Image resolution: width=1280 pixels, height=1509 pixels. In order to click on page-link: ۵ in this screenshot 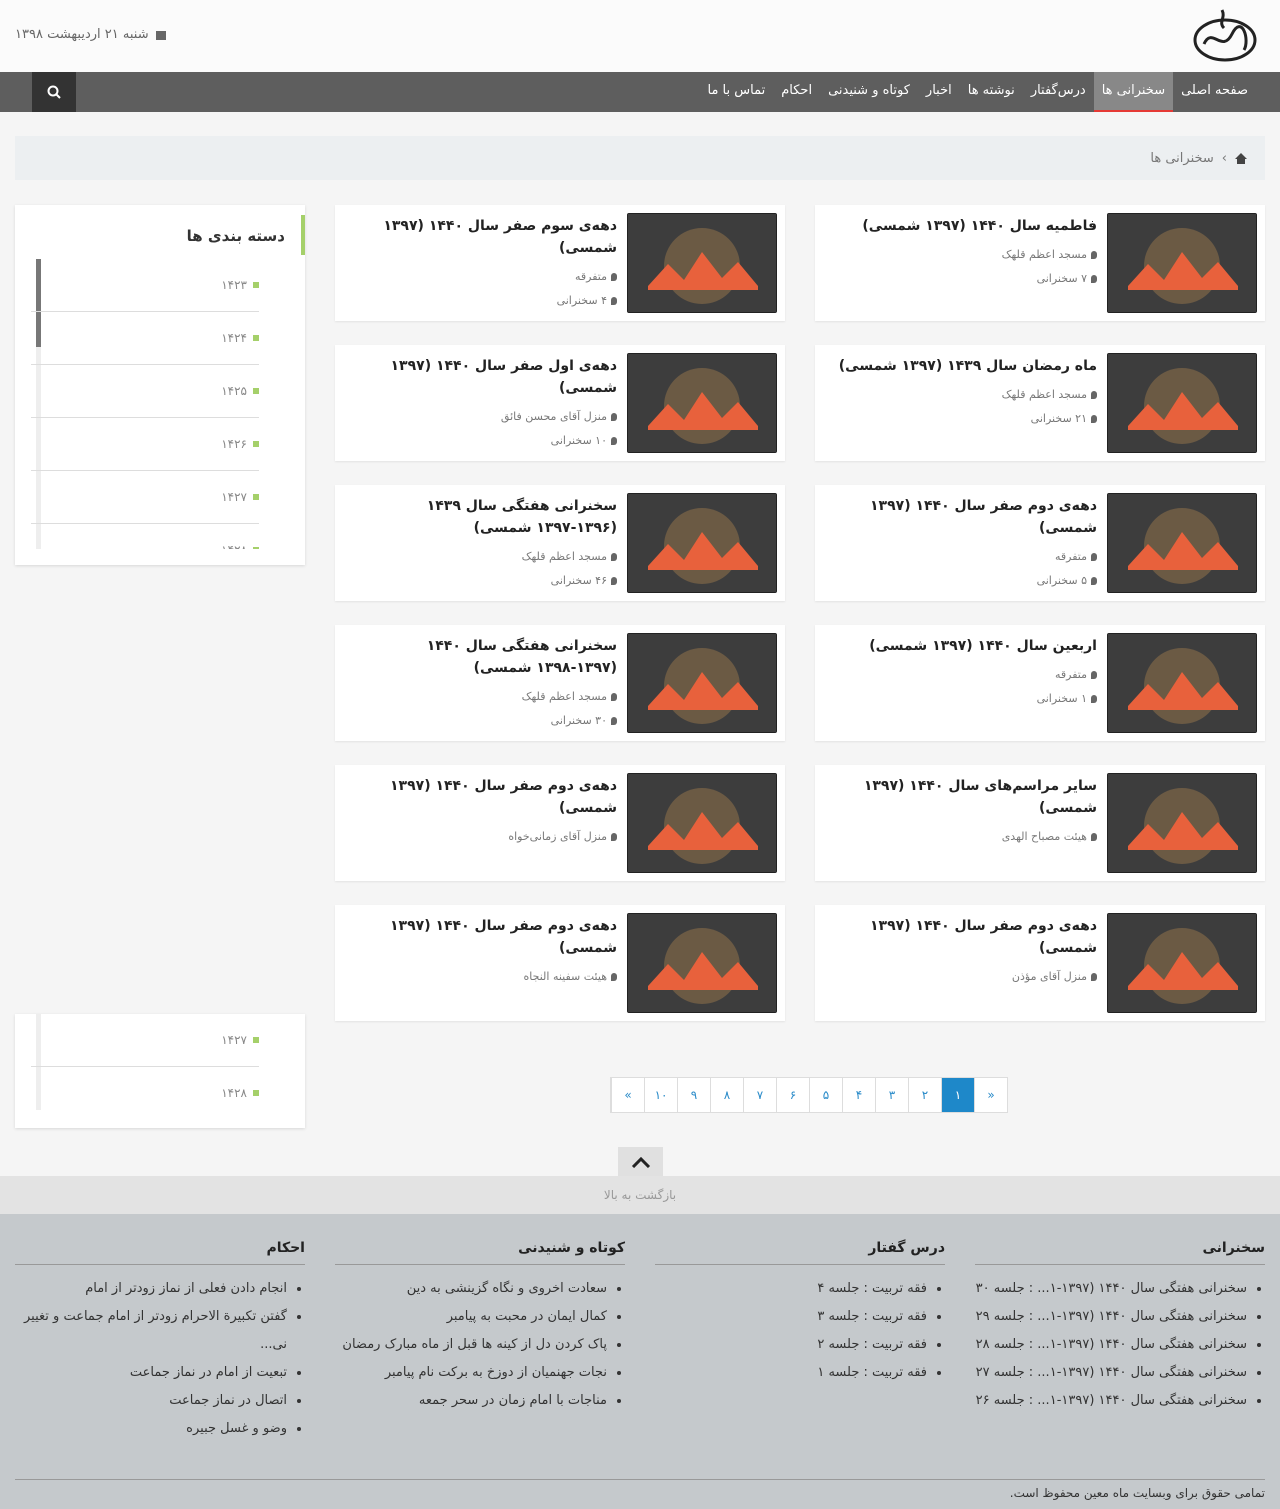, I will do `click(825, 1095)`.